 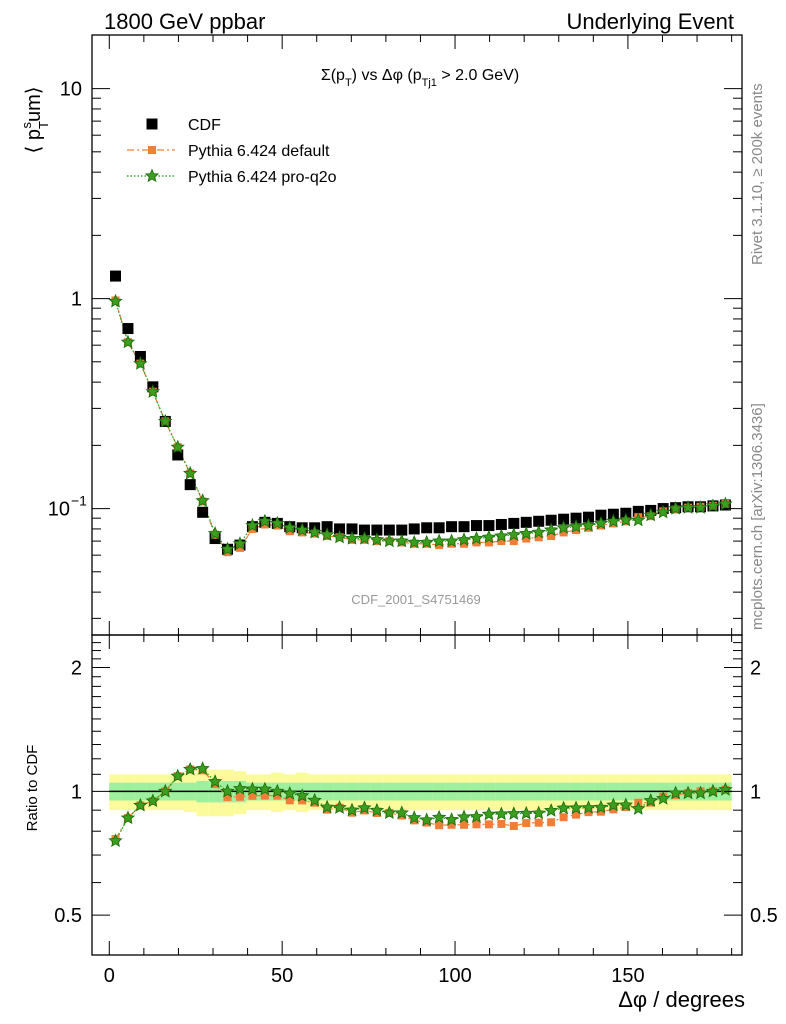 What do you see at coordinates (420, 804) in the screenshot?
I see `ratio-series-points` at bounding box center [420, 804].